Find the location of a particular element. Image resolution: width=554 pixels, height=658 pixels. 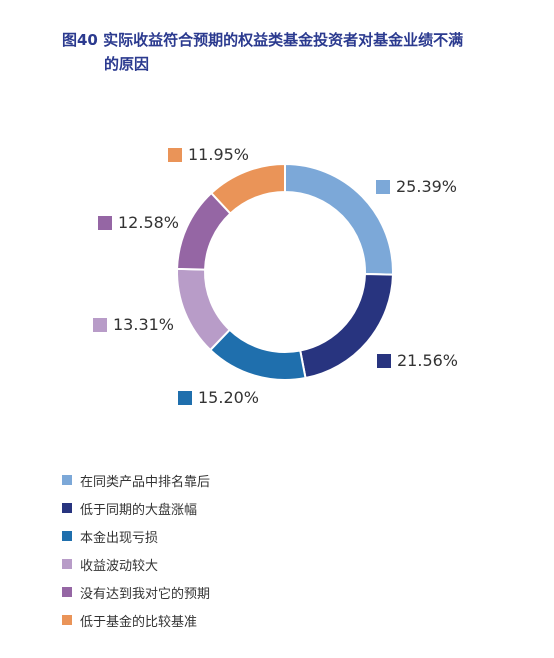

legend-label-4: 收益波动较大 is located at coordinates (119, 566).